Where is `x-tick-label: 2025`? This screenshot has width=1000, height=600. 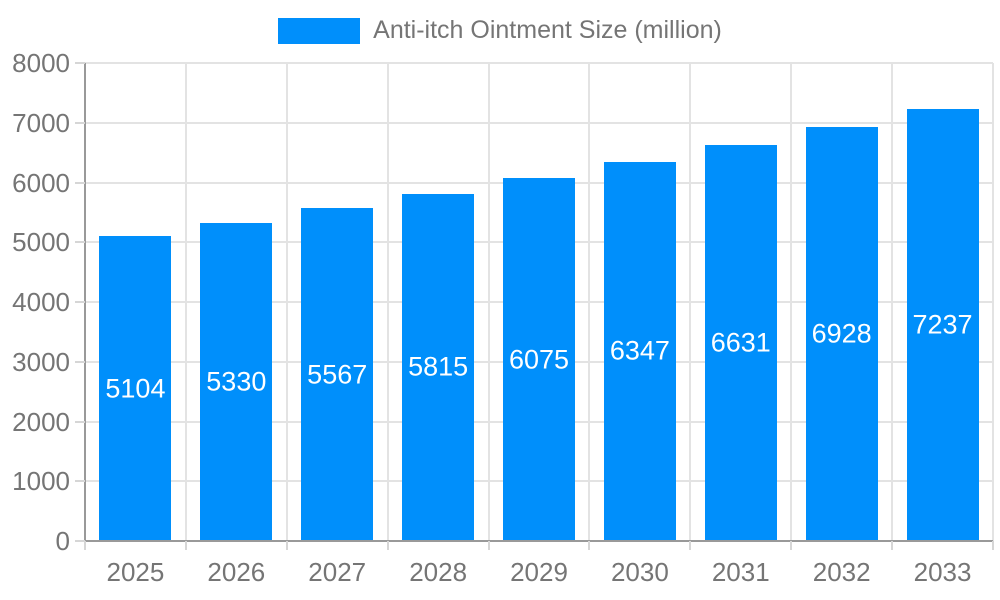
x-tick-label: 2025 is located at coordinates (135, 572).